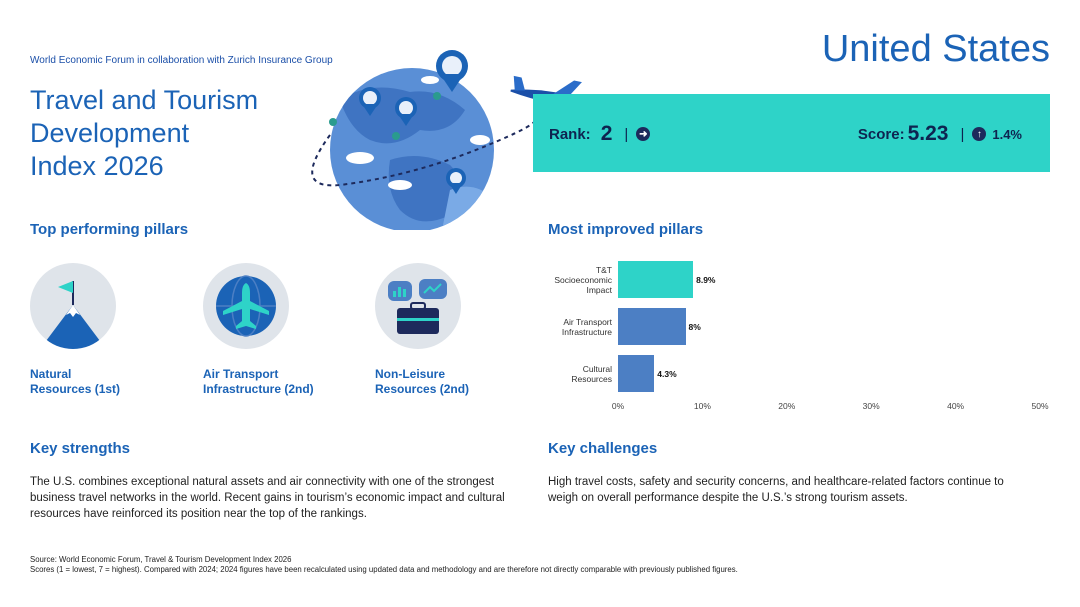 This screenshot has height=607, width=1080. What do you see at coordinates (570, 134) in the screenshot?
I see `rank-label: Rank:` at bounding box center [570, 134].